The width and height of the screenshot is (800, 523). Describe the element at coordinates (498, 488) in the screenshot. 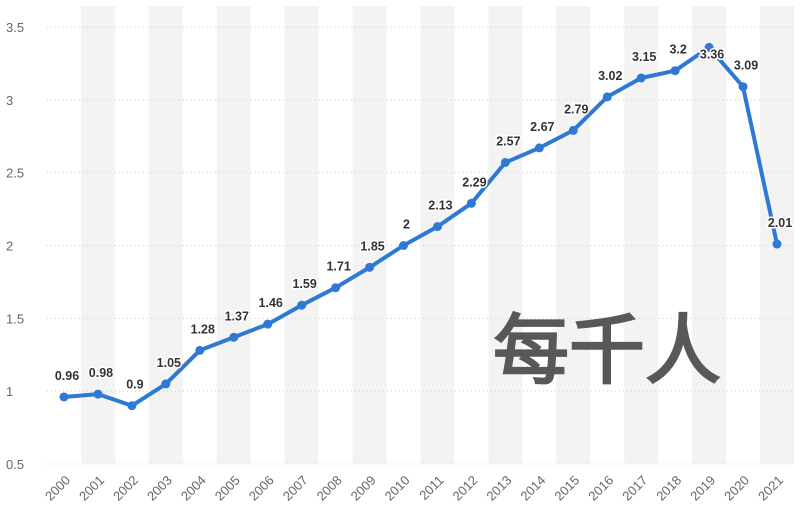

I see `x-tick-label: 2013` at that location.